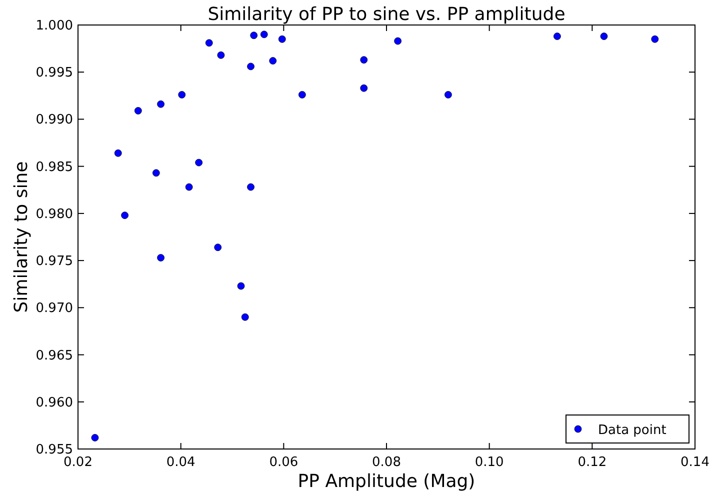  What do you see at coordinates (54, 214) in the screenshot?
I see `y-tick-label: 0.980` at bounding box center [54, 214].